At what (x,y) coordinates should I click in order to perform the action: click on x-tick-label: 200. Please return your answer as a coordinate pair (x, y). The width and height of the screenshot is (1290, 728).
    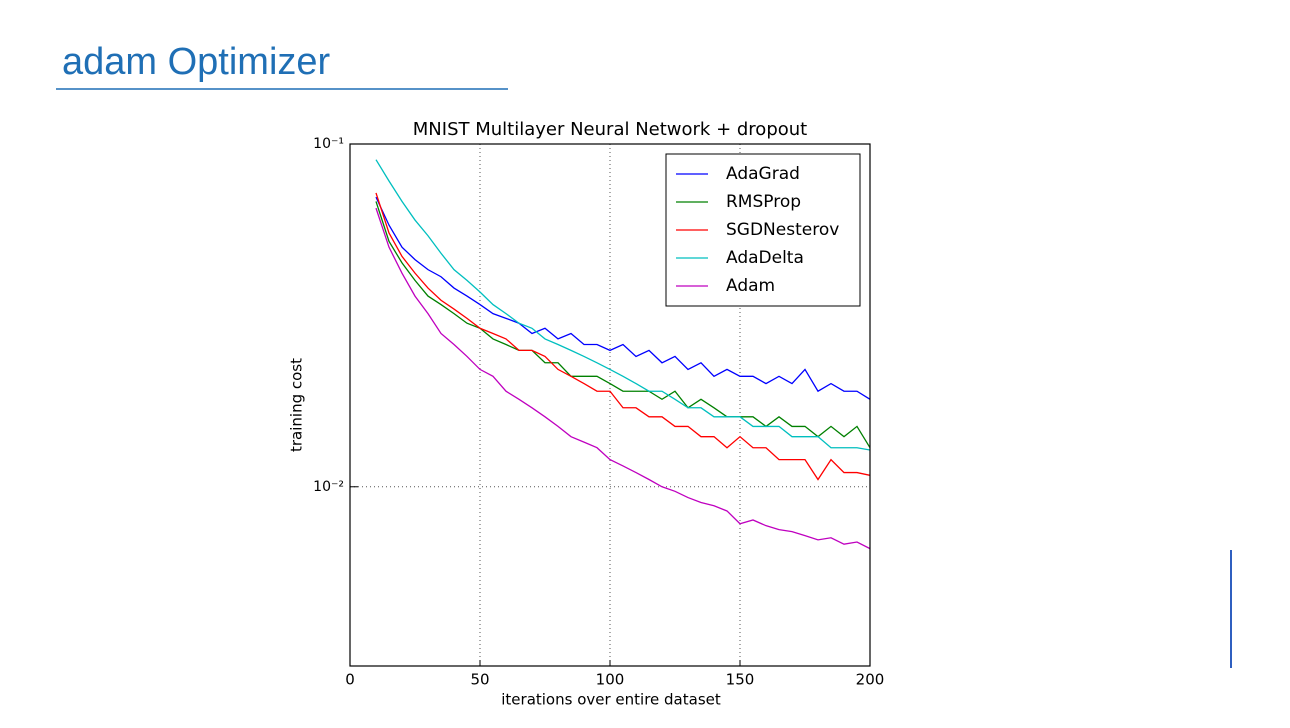
    Looking at the image, I should click on (870, 680).